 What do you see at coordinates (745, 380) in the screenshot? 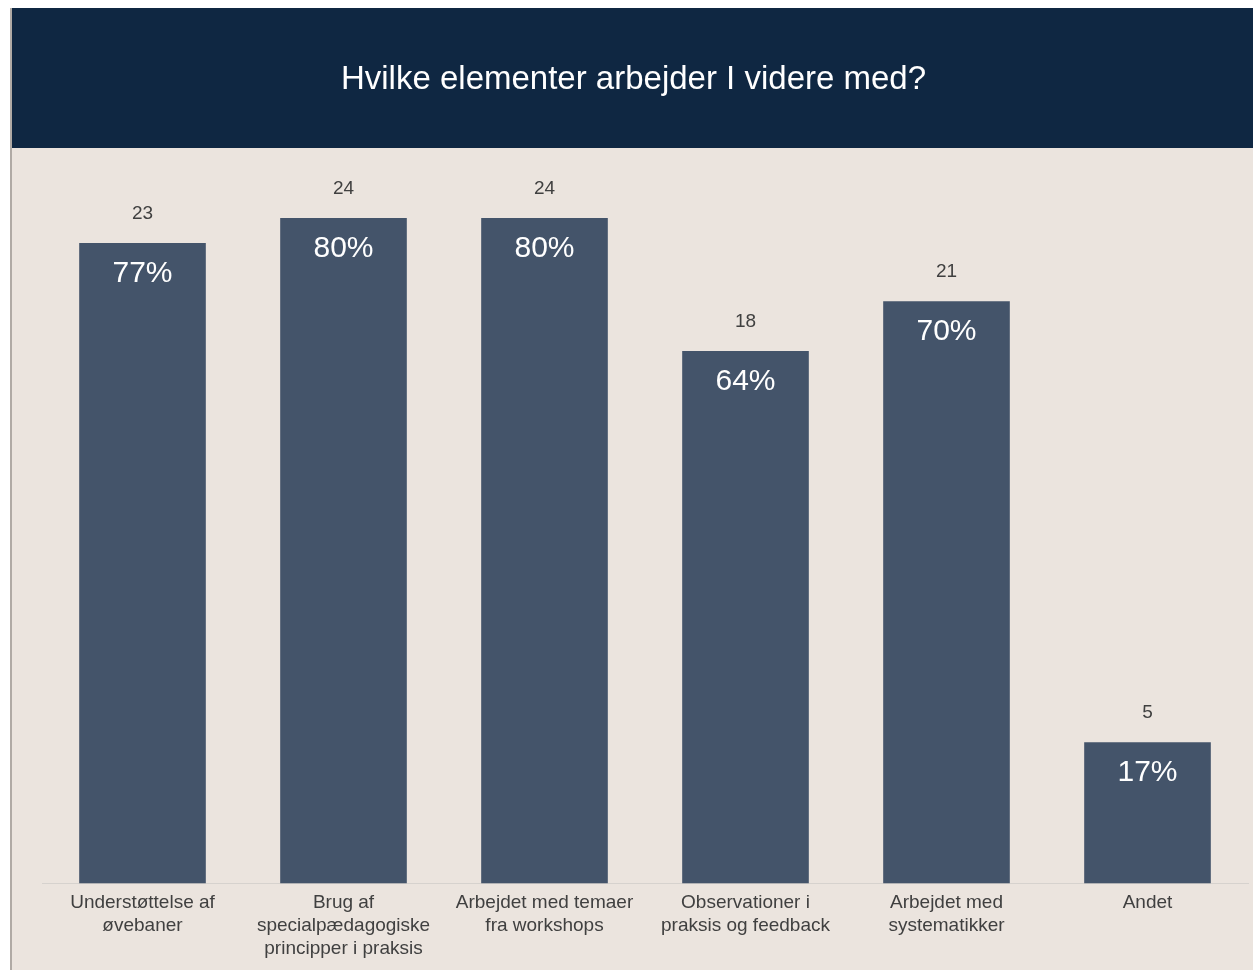
I see `data-label: 64%` at bounding box center [745, 380].